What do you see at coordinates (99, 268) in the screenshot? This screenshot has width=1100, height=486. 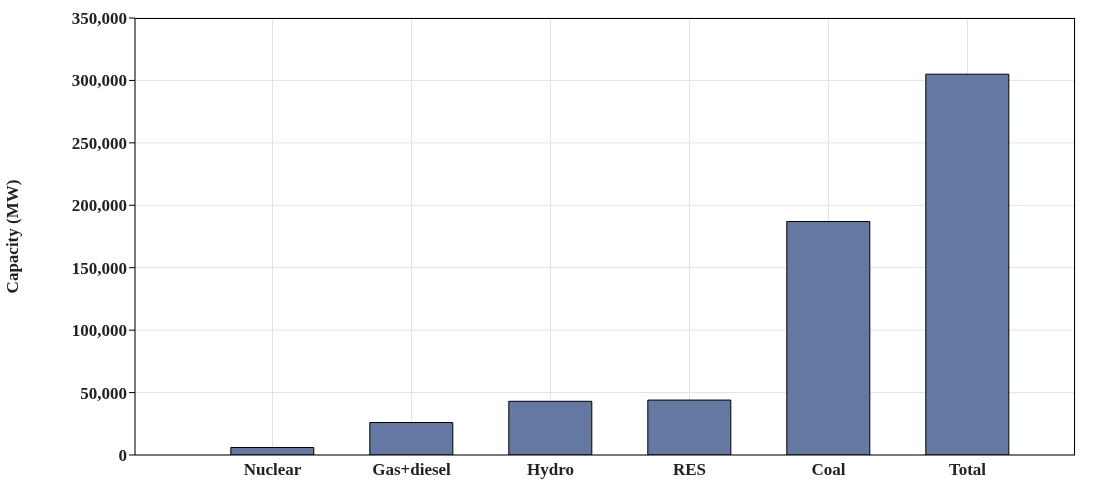 I see `y-tick-label: 150,000` at bounding box center [99, 268].